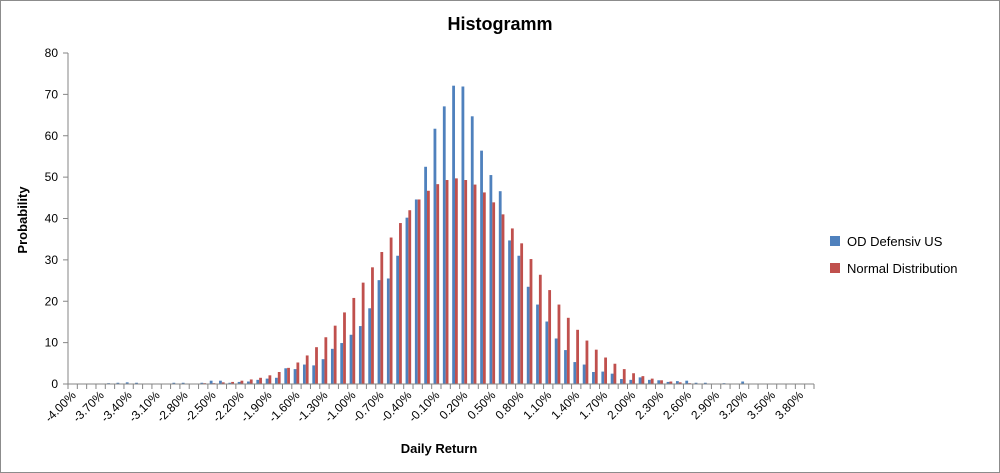  Describe the element at coordinates (52, 219) in the screenshot. I see `y-tick-label: 40` at that location.